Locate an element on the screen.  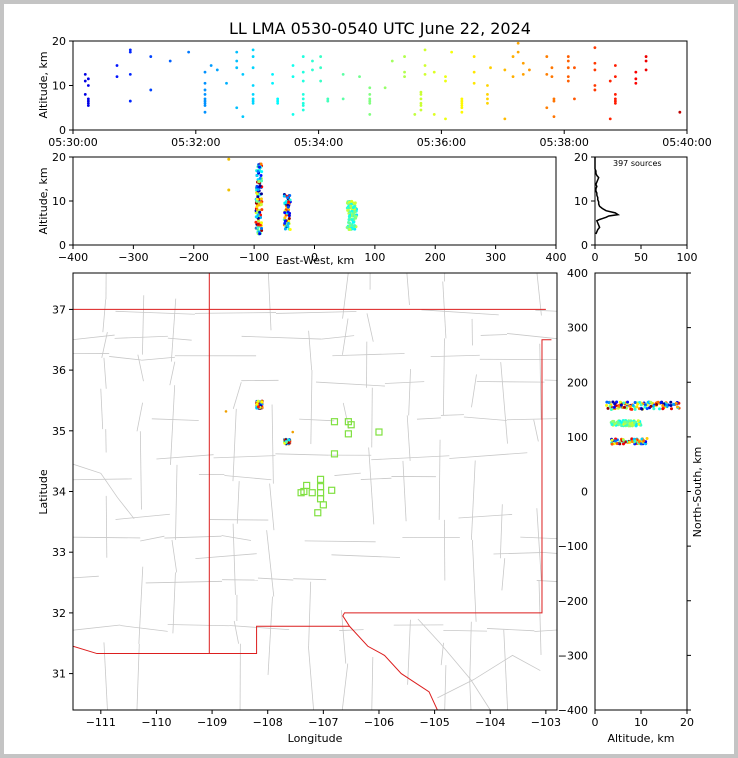
map-ytick-label: 32 is located at coordinates (59, 613).